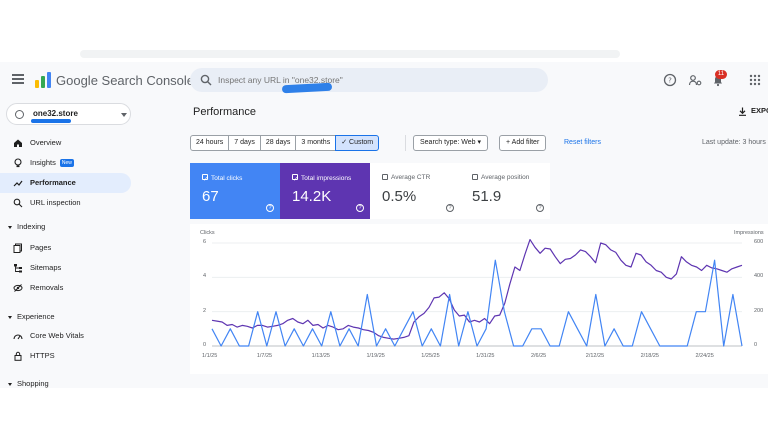  What do you see at coordinates (278, 143) in the screenshot?
I see `range-28-days: 28 days` at bounding box center [278, 143].